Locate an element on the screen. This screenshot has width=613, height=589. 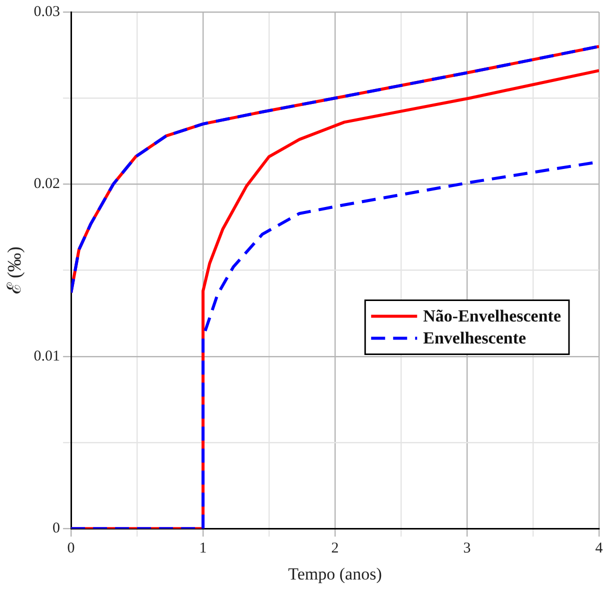
x-tick-label: 0 is located at coordinates (71, 548).